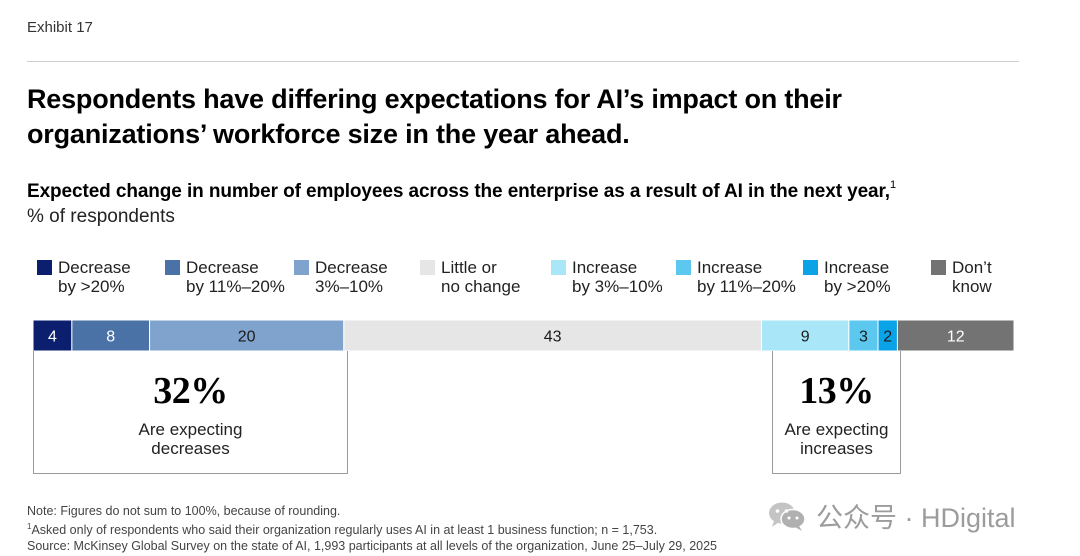 The height and width of the screenshot is (556, 1080). I want to click on legend-item-decrease-over-20: Decrease by >20%, so click(84, 277).